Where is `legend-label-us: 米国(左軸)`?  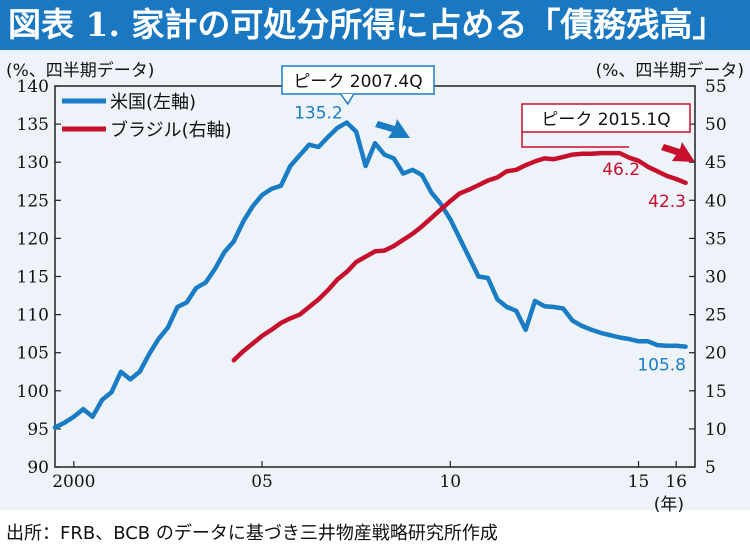 legend-label-us: 米国(左軸) is located at coordinates (153, 102).